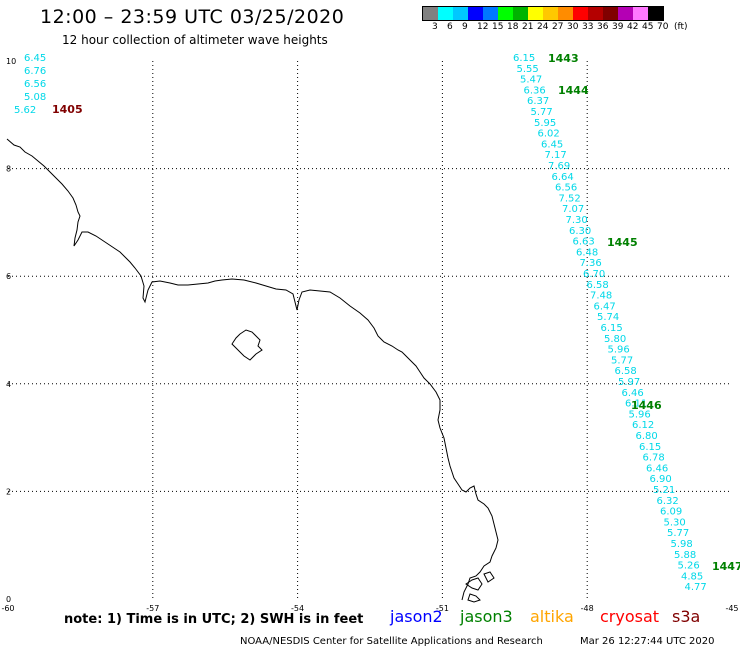 This screenshot has height=650, width=740. Describe the element at coordinates (35, 97) in the screenshot. I see `swh-value: 5.08` at that location.